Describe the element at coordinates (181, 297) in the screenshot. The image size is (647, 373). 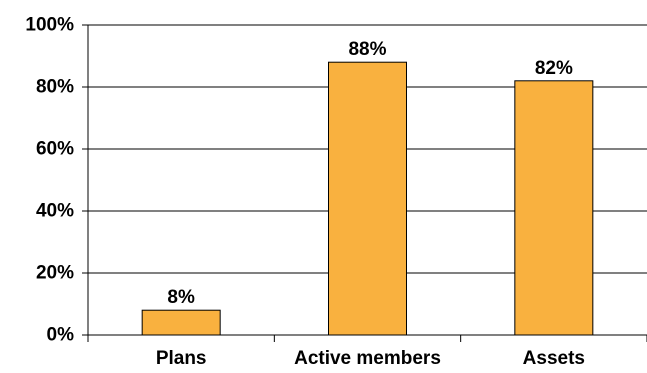
I see `data-label: 8%` at that location.